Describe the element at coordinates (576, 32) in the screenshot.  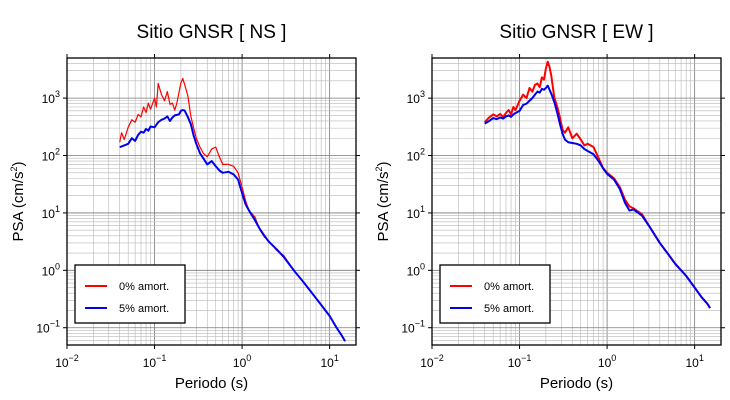
I see `chart-title: Sitio GNSR [ EW ]` at that location.